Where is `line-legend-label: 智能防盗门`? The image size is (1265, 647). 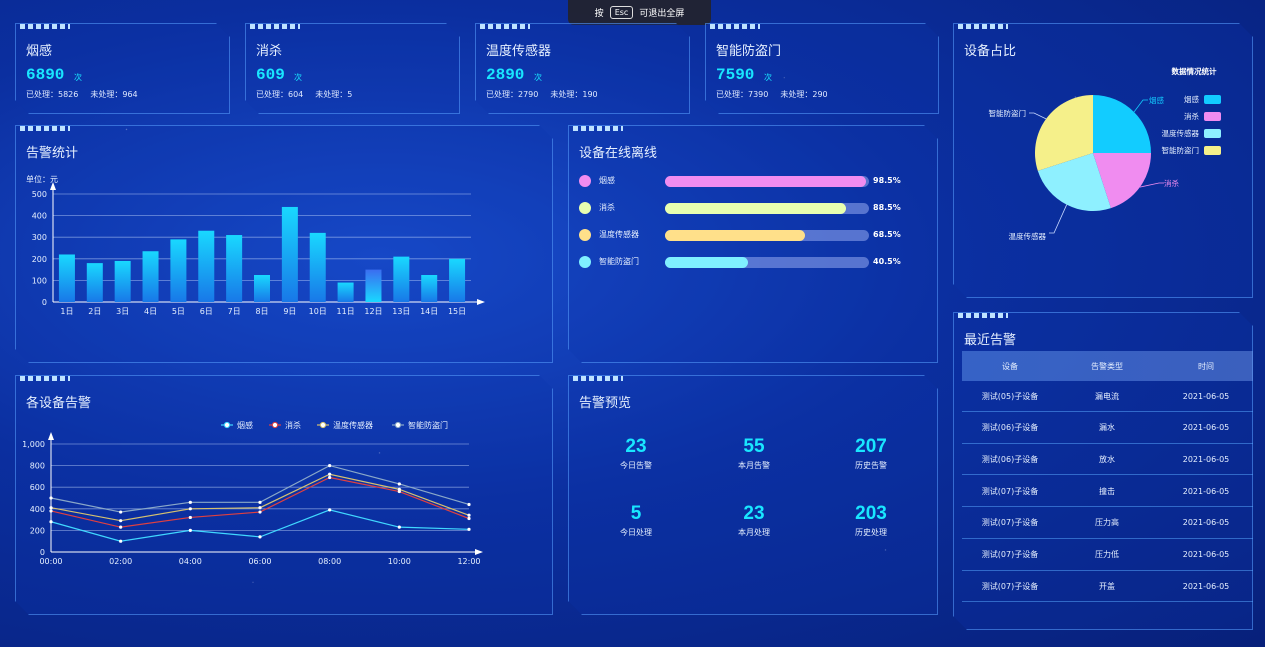
line-legend-label: 智能防盗门 is located at coordinates (428, 425).